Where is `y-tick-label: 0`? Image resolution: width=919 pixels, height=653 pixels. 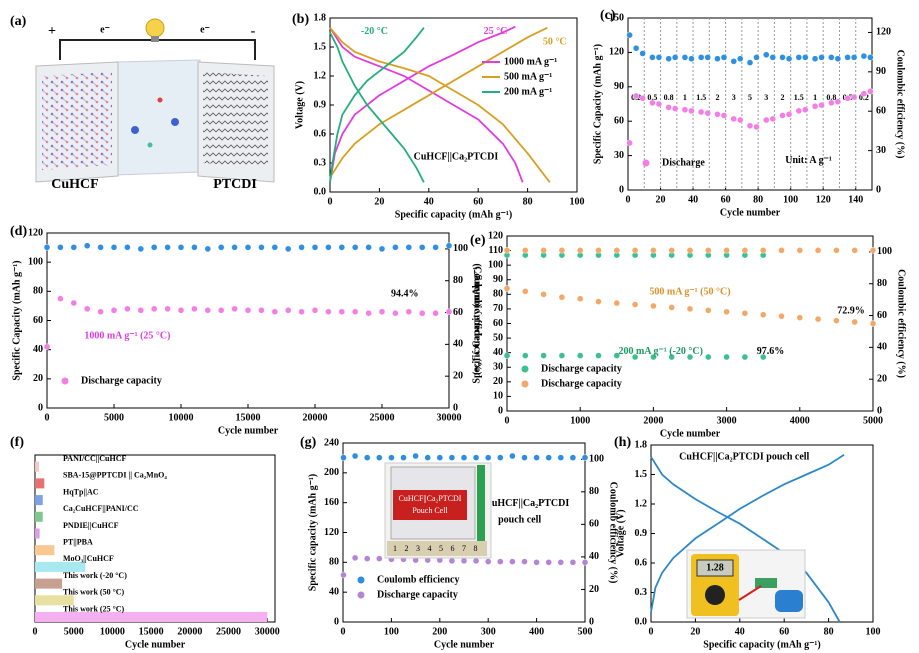 y-tick-label: 0 is located at coordinates (336, 621).